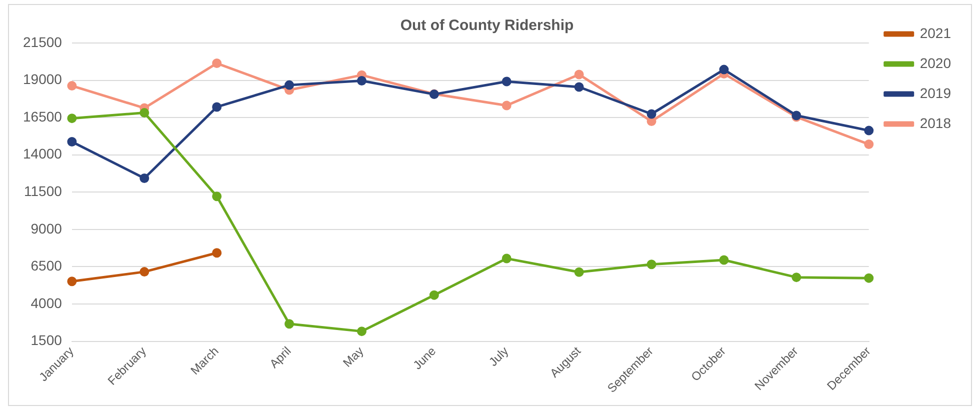 Image resolution: width=980 pixels, height=410 pixels. Describe the element at coordinates (46, 302) in the screenshot. I see `y-tick-label: 4000` at that location.